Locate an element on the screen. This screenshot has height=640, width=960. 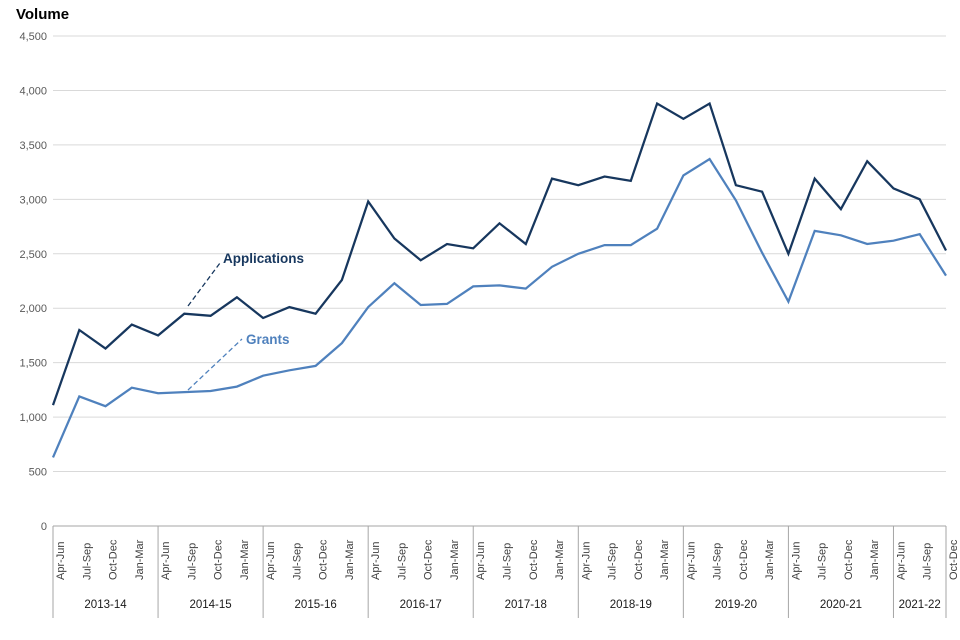
y-tick-label: 3,500 is located at coordinates (33, 146).